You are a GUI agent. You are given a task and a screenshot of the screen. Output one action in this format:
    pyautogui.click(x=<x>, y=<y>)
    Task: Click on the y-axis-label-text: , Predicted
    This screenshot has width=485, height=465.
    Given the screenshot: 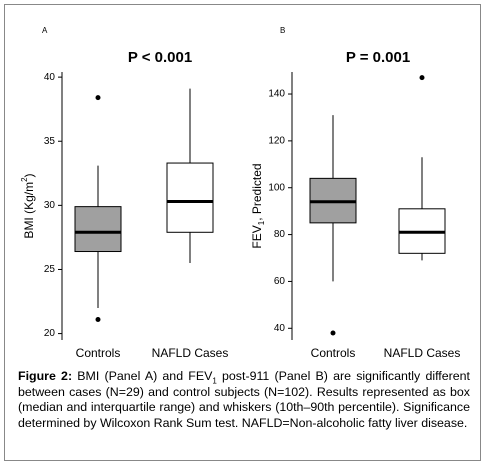 What is the action you would take?
    pyautogui.click(x=257, y=191)
    